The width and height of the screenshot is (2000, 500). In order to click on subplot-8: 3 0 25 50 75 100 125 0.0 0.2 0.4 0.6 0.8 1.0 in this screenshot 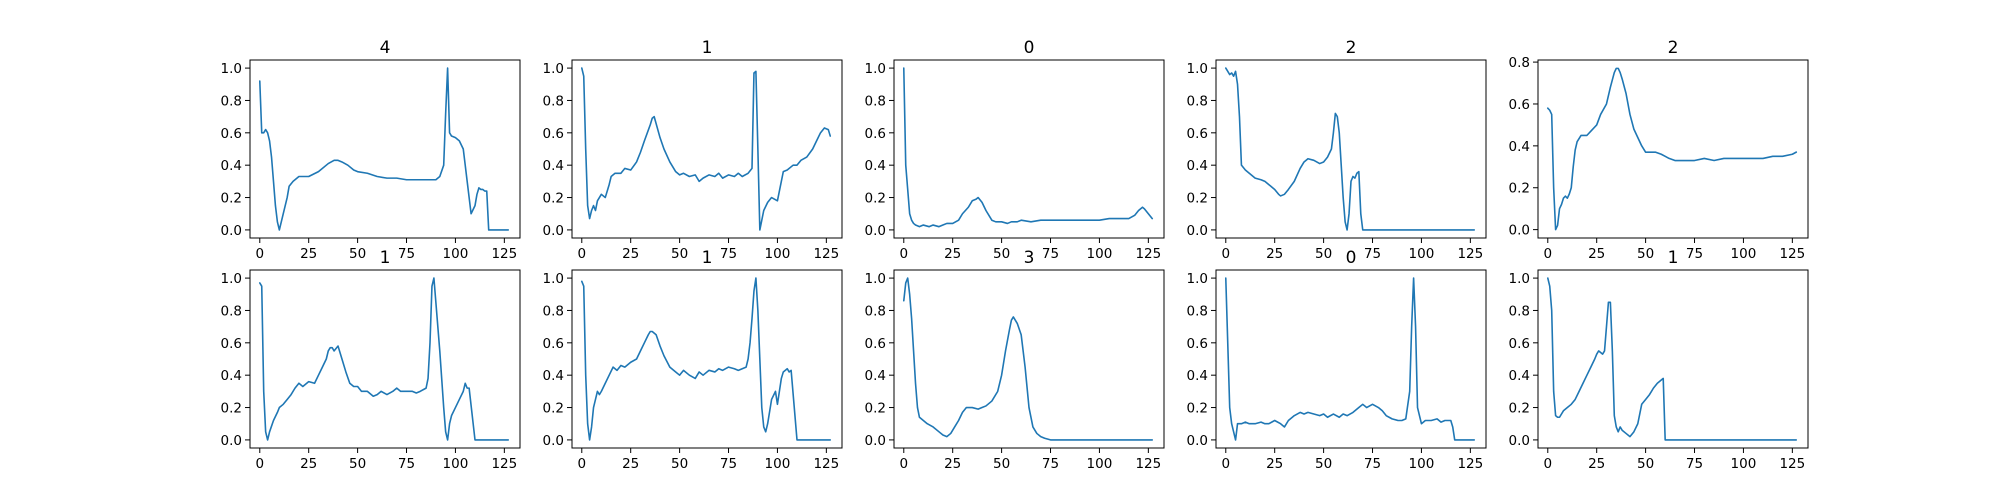, I will do `click(1015, 360)`.